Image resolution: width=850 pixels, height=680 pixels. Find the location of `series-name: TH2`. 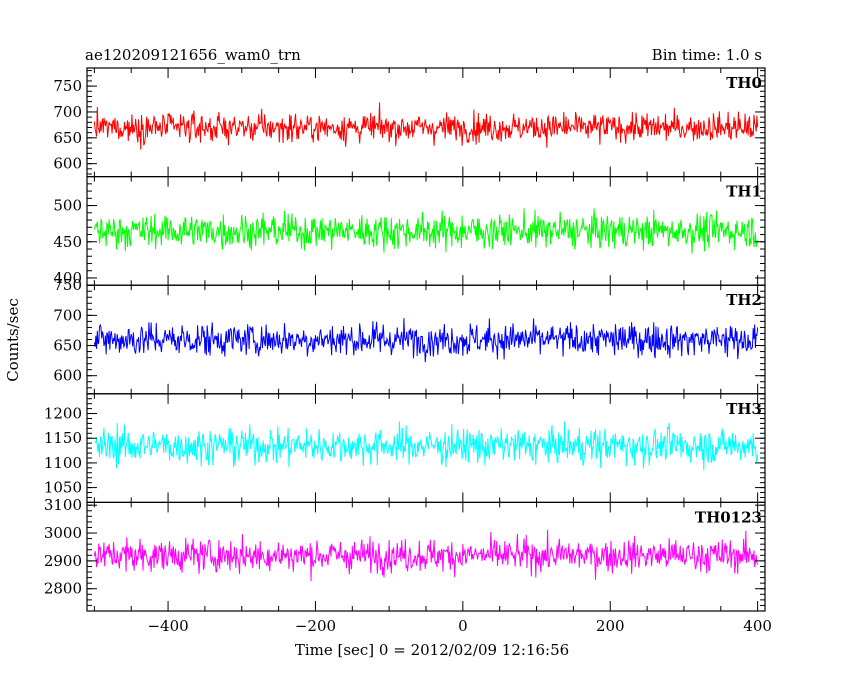

series-name: TH2 is located at coordinates (744, 300).